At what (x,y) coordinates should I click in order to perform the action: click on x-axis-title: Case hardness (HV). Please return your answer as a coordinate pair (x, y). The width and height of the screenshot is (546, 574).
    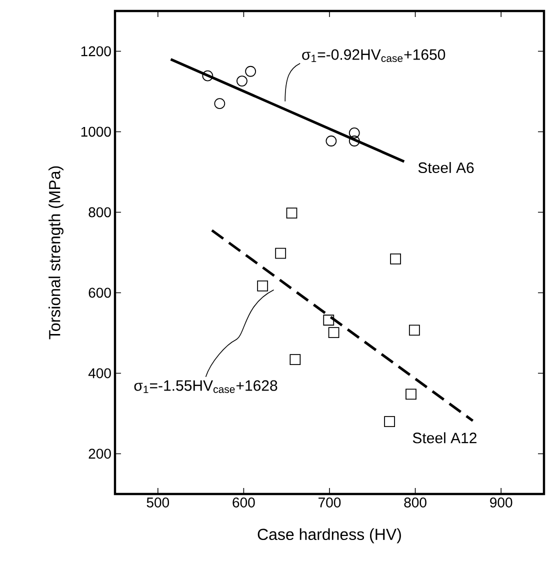
    Looking at the image, I should click on (329, 536).